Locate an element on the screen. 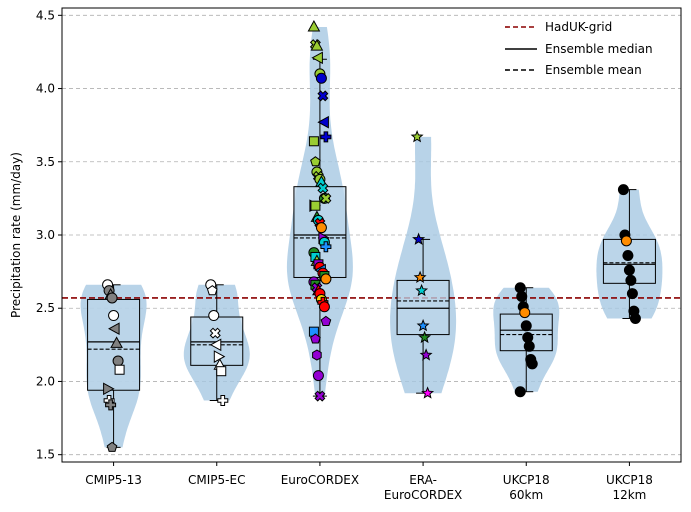  y-tick-label: 2.5 is located at coordinates (45, 308).